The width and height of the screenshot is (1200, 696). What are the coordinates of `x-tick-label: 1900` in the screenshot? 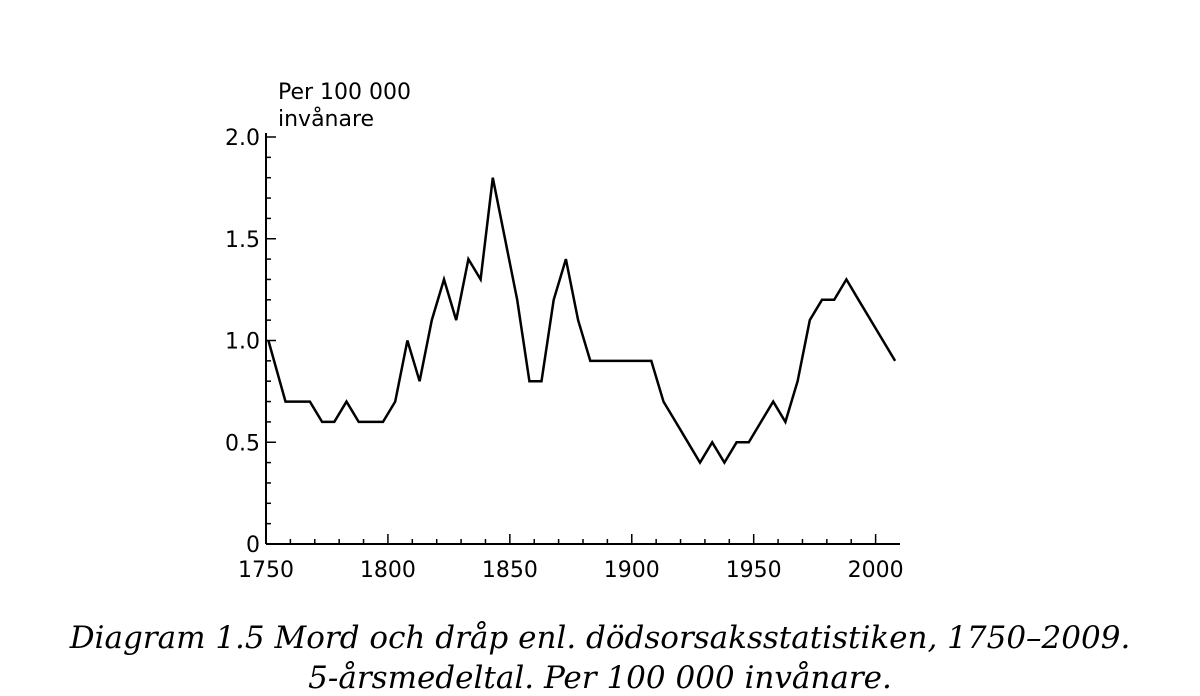 It's located at (632, 570).